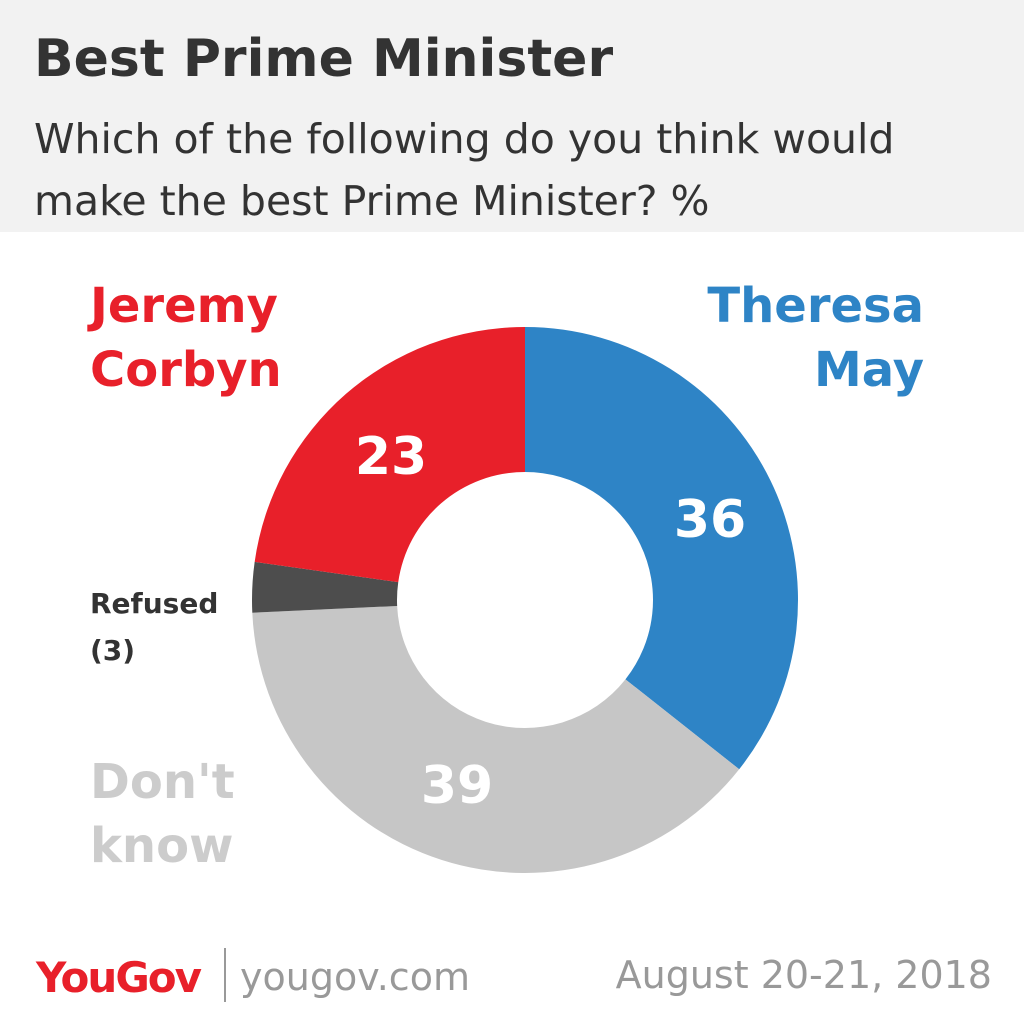 This screenshot has width=1024, height=1024. I want to click on website: yougov.com, so click(355, 977).